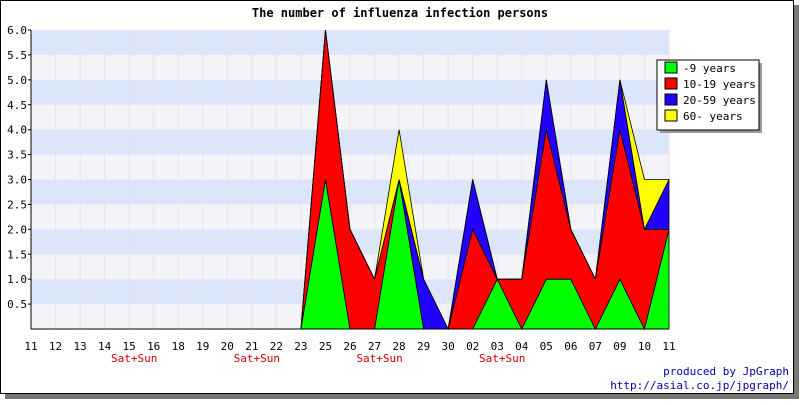  Describe the element at coordinates (472, 346) in the screenshot. I see `x-tick-label: 02` at that location.